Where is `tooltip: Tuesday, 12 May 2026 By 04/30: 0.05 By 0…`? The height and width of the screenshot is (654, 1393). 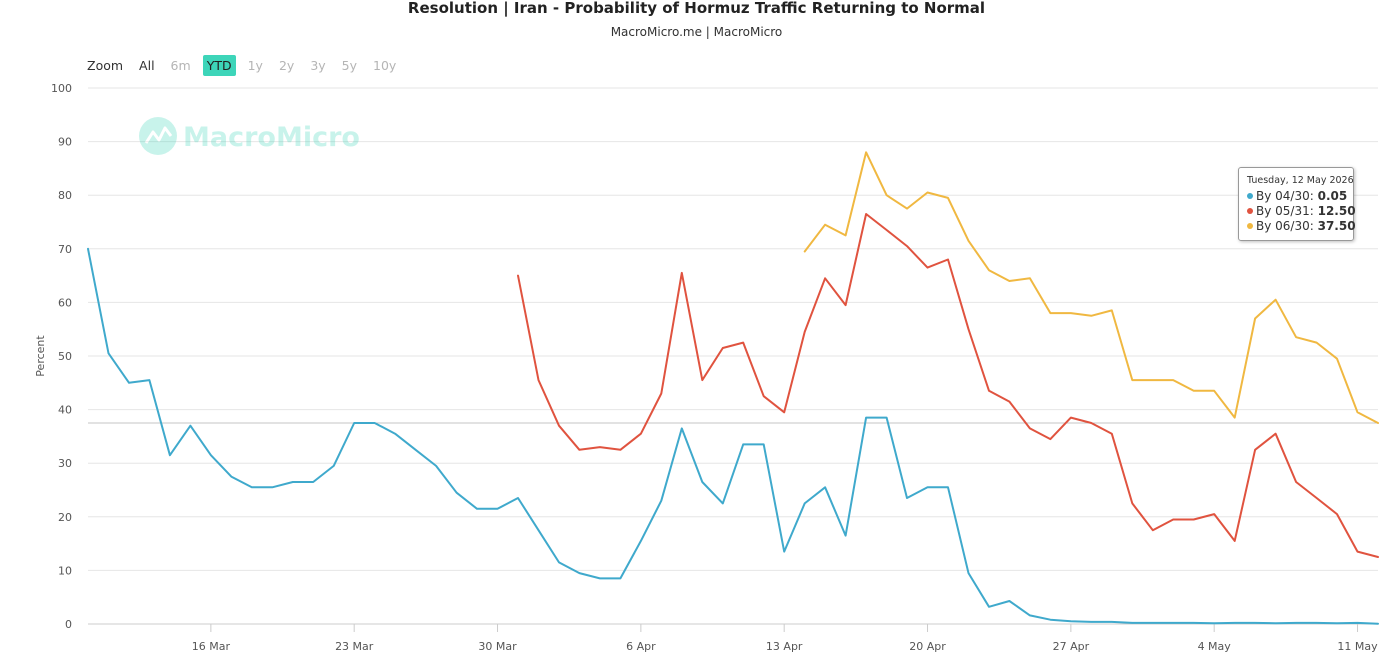 tooltip: Tuesday, 12 May 2026 By 04/30: 0.05 By 0… is located at coordinates (1297, 204).